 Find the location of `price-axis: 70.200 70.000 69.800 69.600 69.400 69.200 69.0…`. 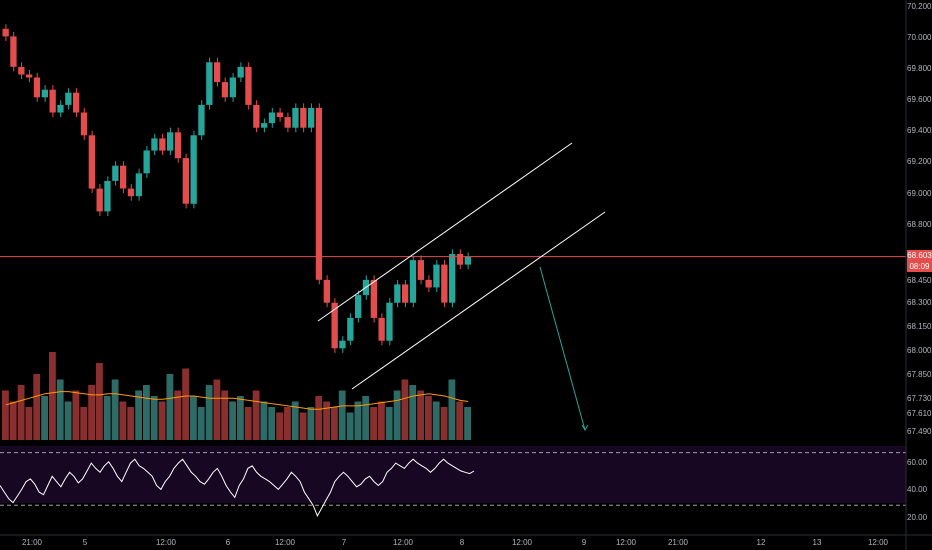

price-axis: 70.200 70.000 69.800 69.600 69.400 69.200 69.0… is located at coordinates (918, 275).